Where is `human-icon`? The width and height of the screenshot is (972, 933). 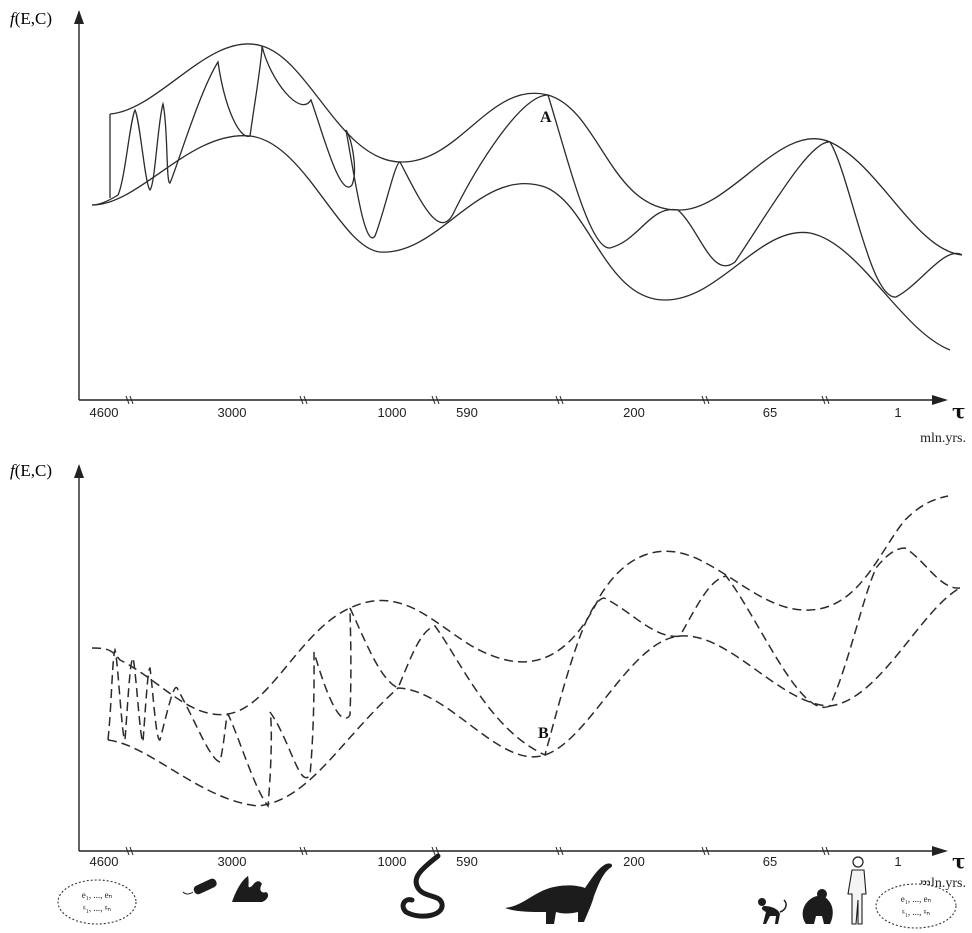 human-icon is located at coordinates (857, 890).